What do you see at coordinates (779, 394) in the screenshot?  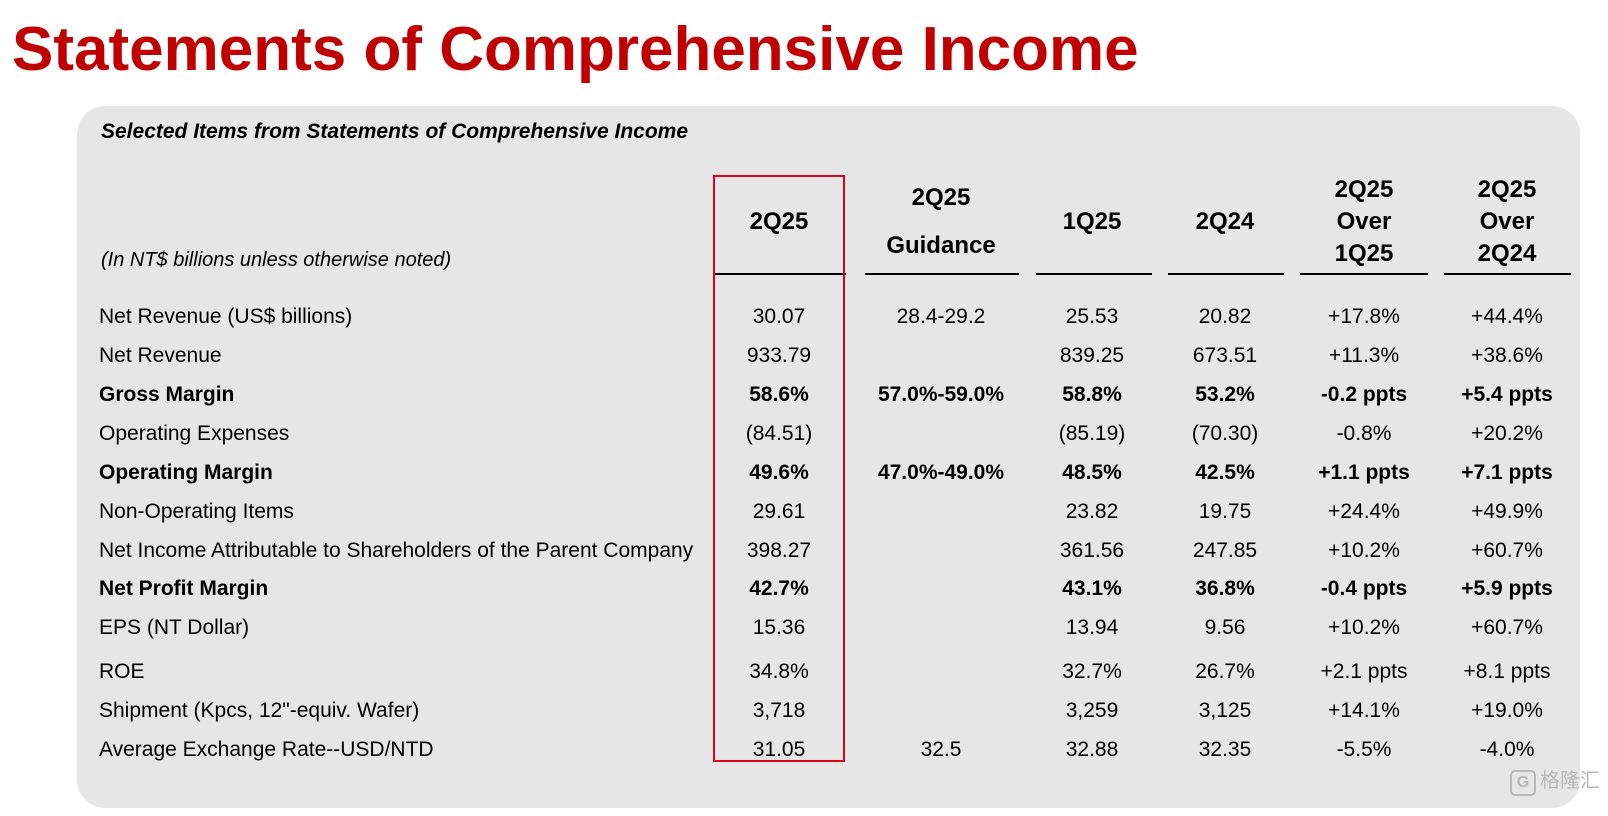 I see `table-cell: 58.6%` at bounding box center [779, 394].